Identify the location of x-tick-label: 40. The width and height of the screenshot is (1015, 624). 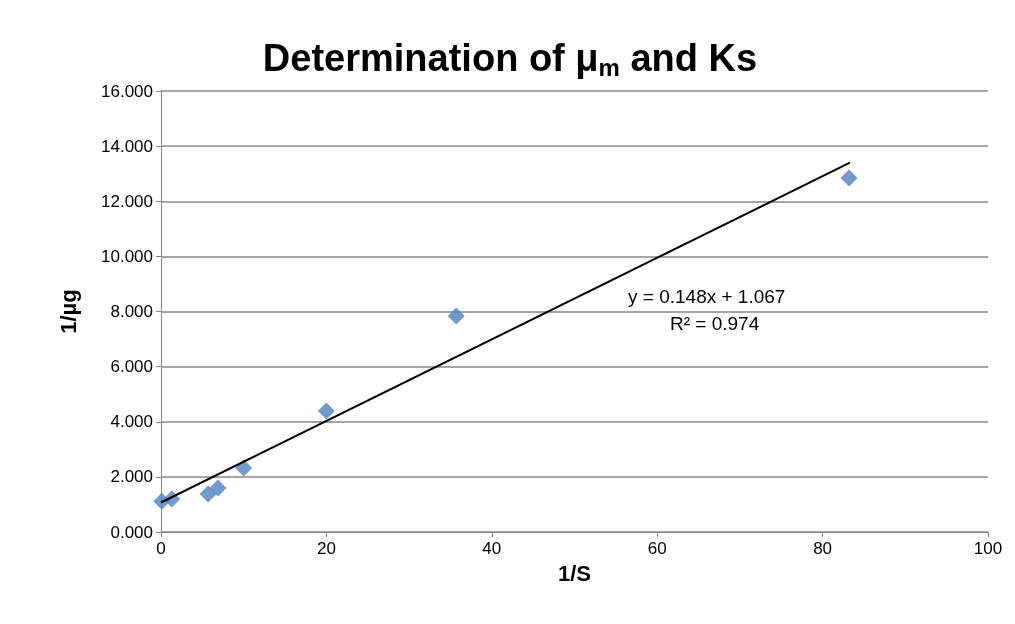
(492, 548).